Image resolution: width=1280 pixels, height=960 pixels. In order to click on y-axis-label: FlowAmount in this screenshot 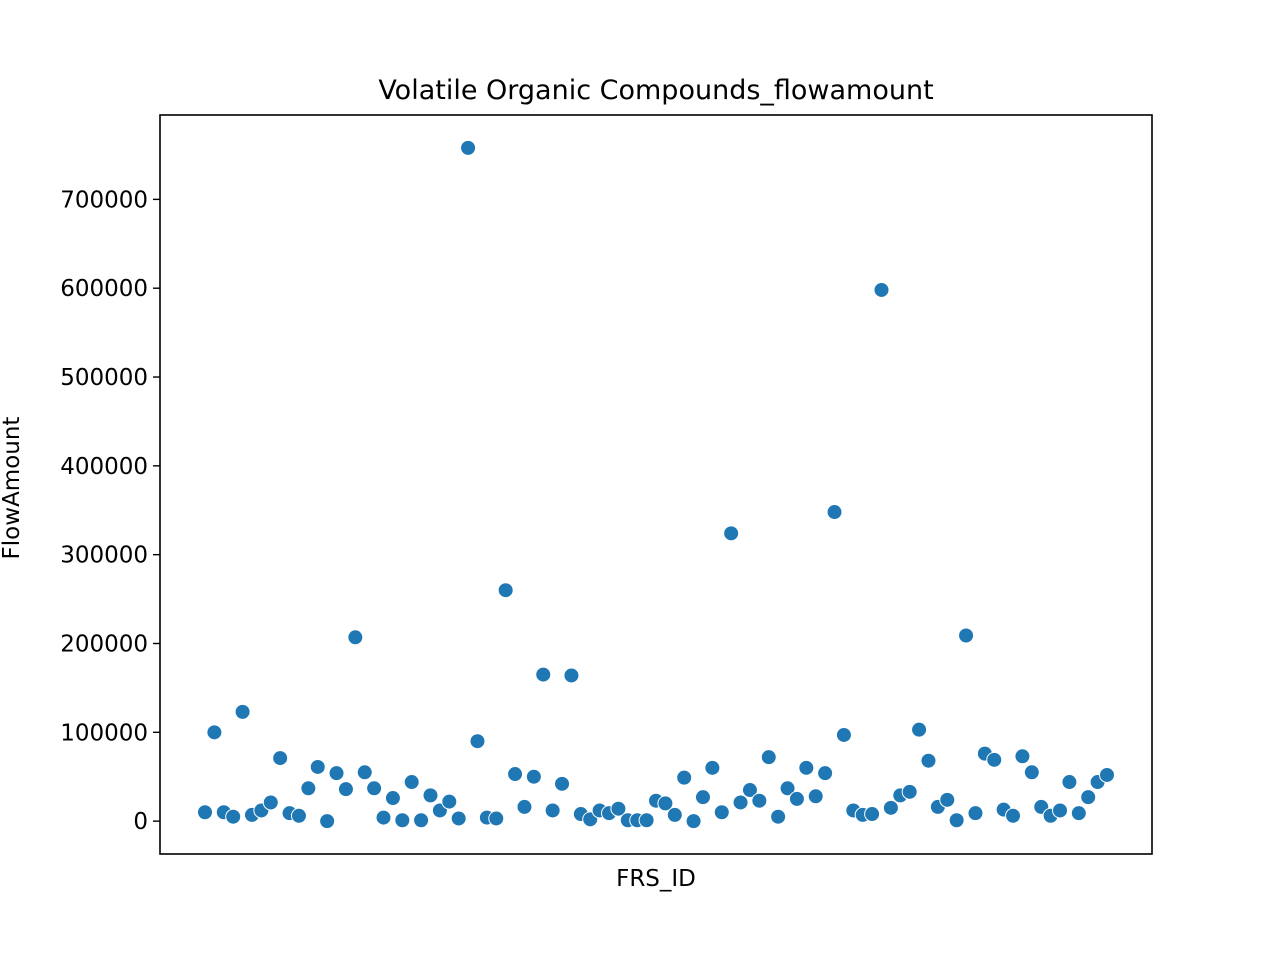, I will do `click(12, 488)`.